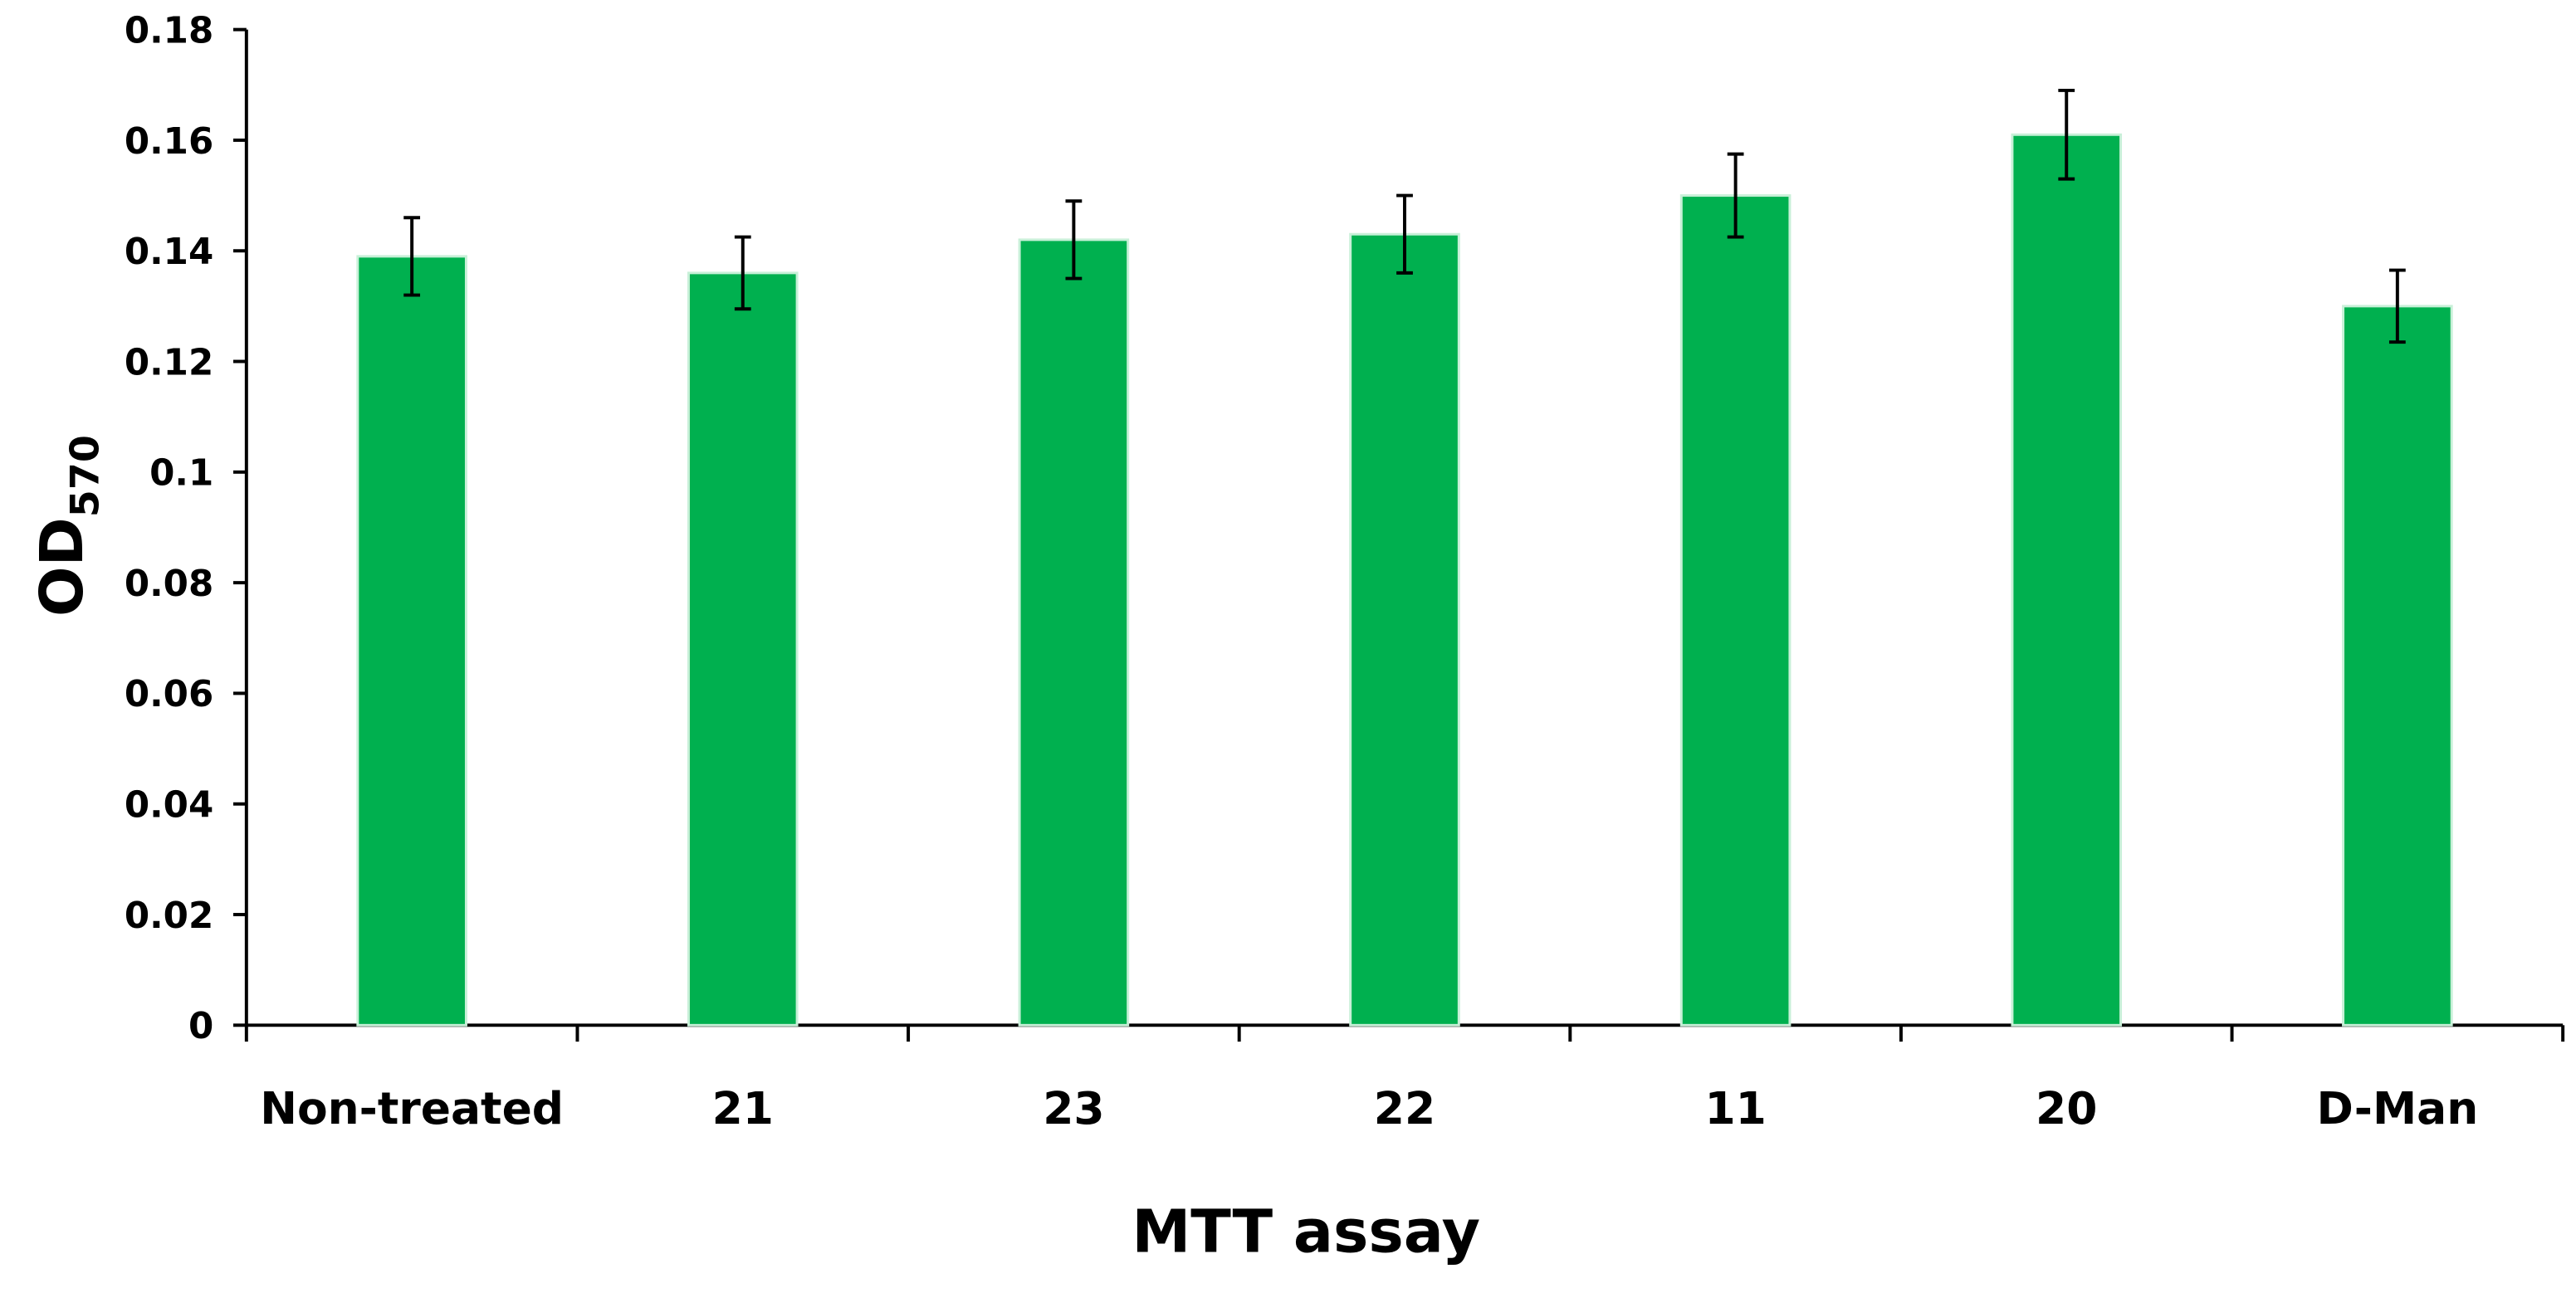 The image size is (2576, 1293). What do you see at coordinates (169, 252) in the screenshot?
I see `y-tick-label: 0.14` at bounding box center [169, 252].